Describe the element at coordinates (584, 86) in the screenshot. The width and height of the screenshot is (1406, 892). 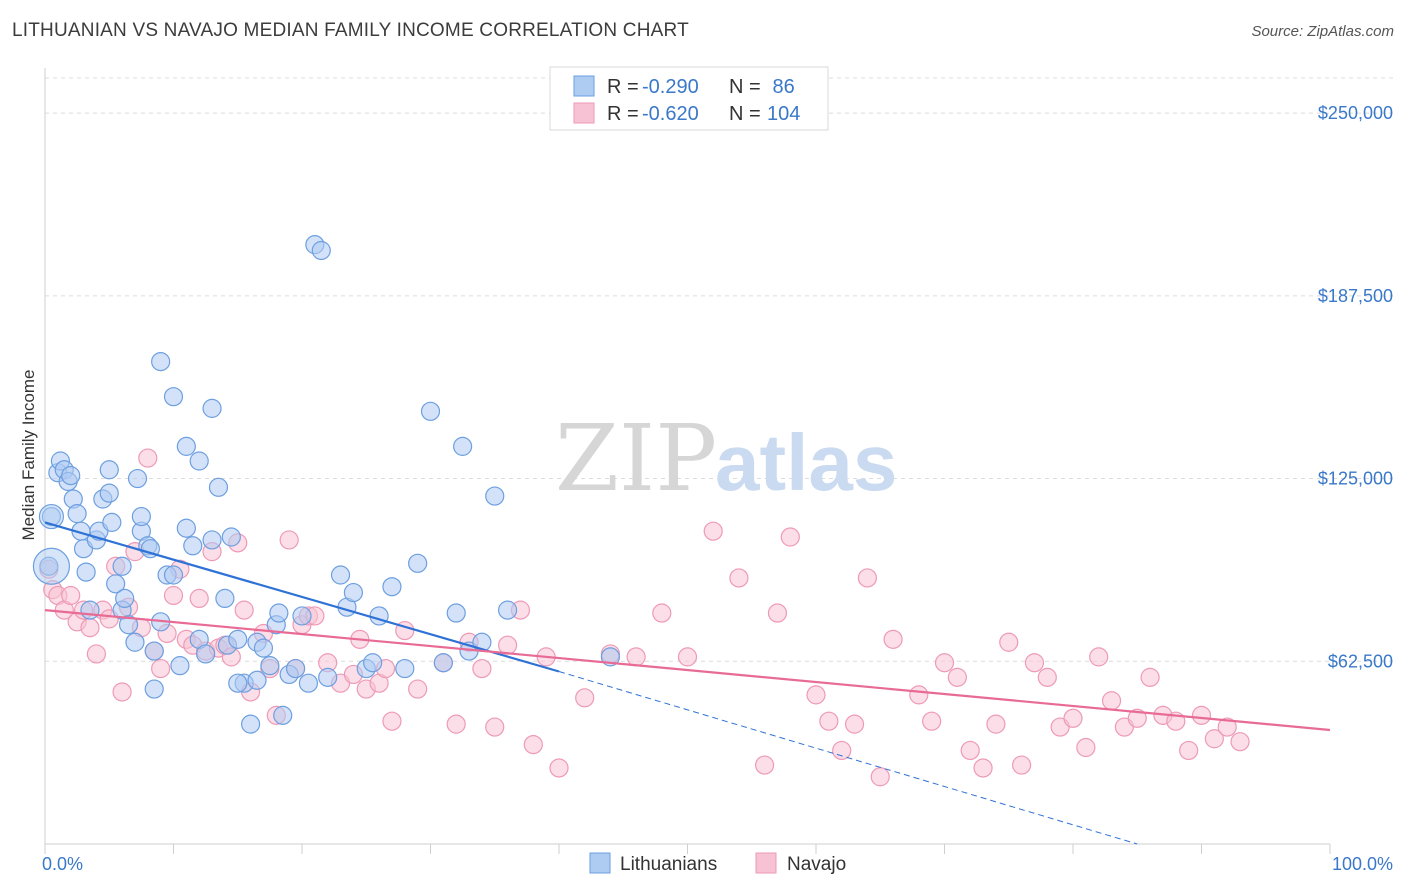
I see `legend-swatch-lithuanians` at that location.